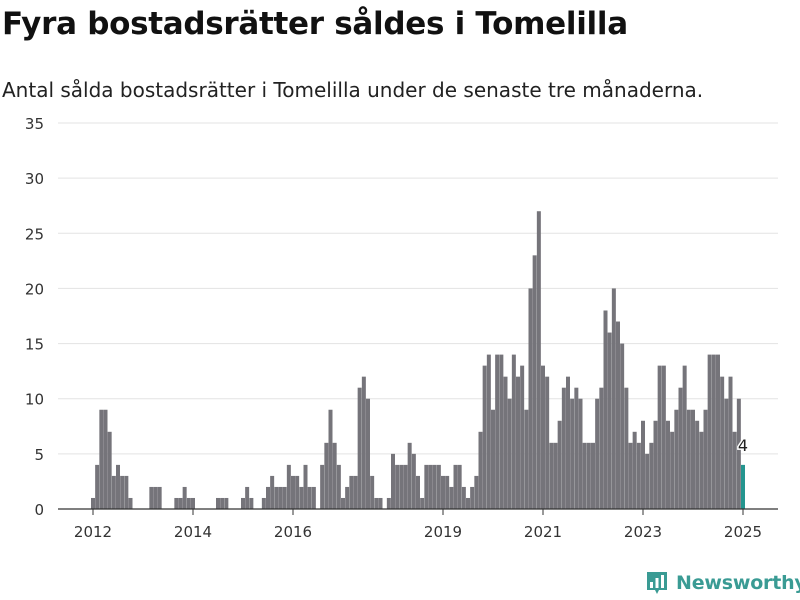 The width and height of the screenshot is (800, 600). I want to click on data-label: 4, so click(743, 445).